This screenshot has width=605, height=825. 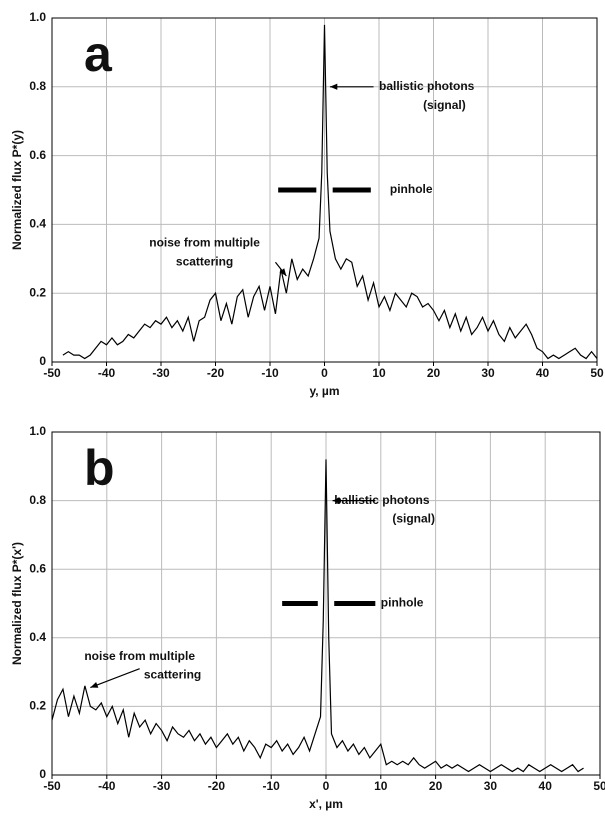 I want to click on x-axis-label: x', µm, so click(x=326, y=804).